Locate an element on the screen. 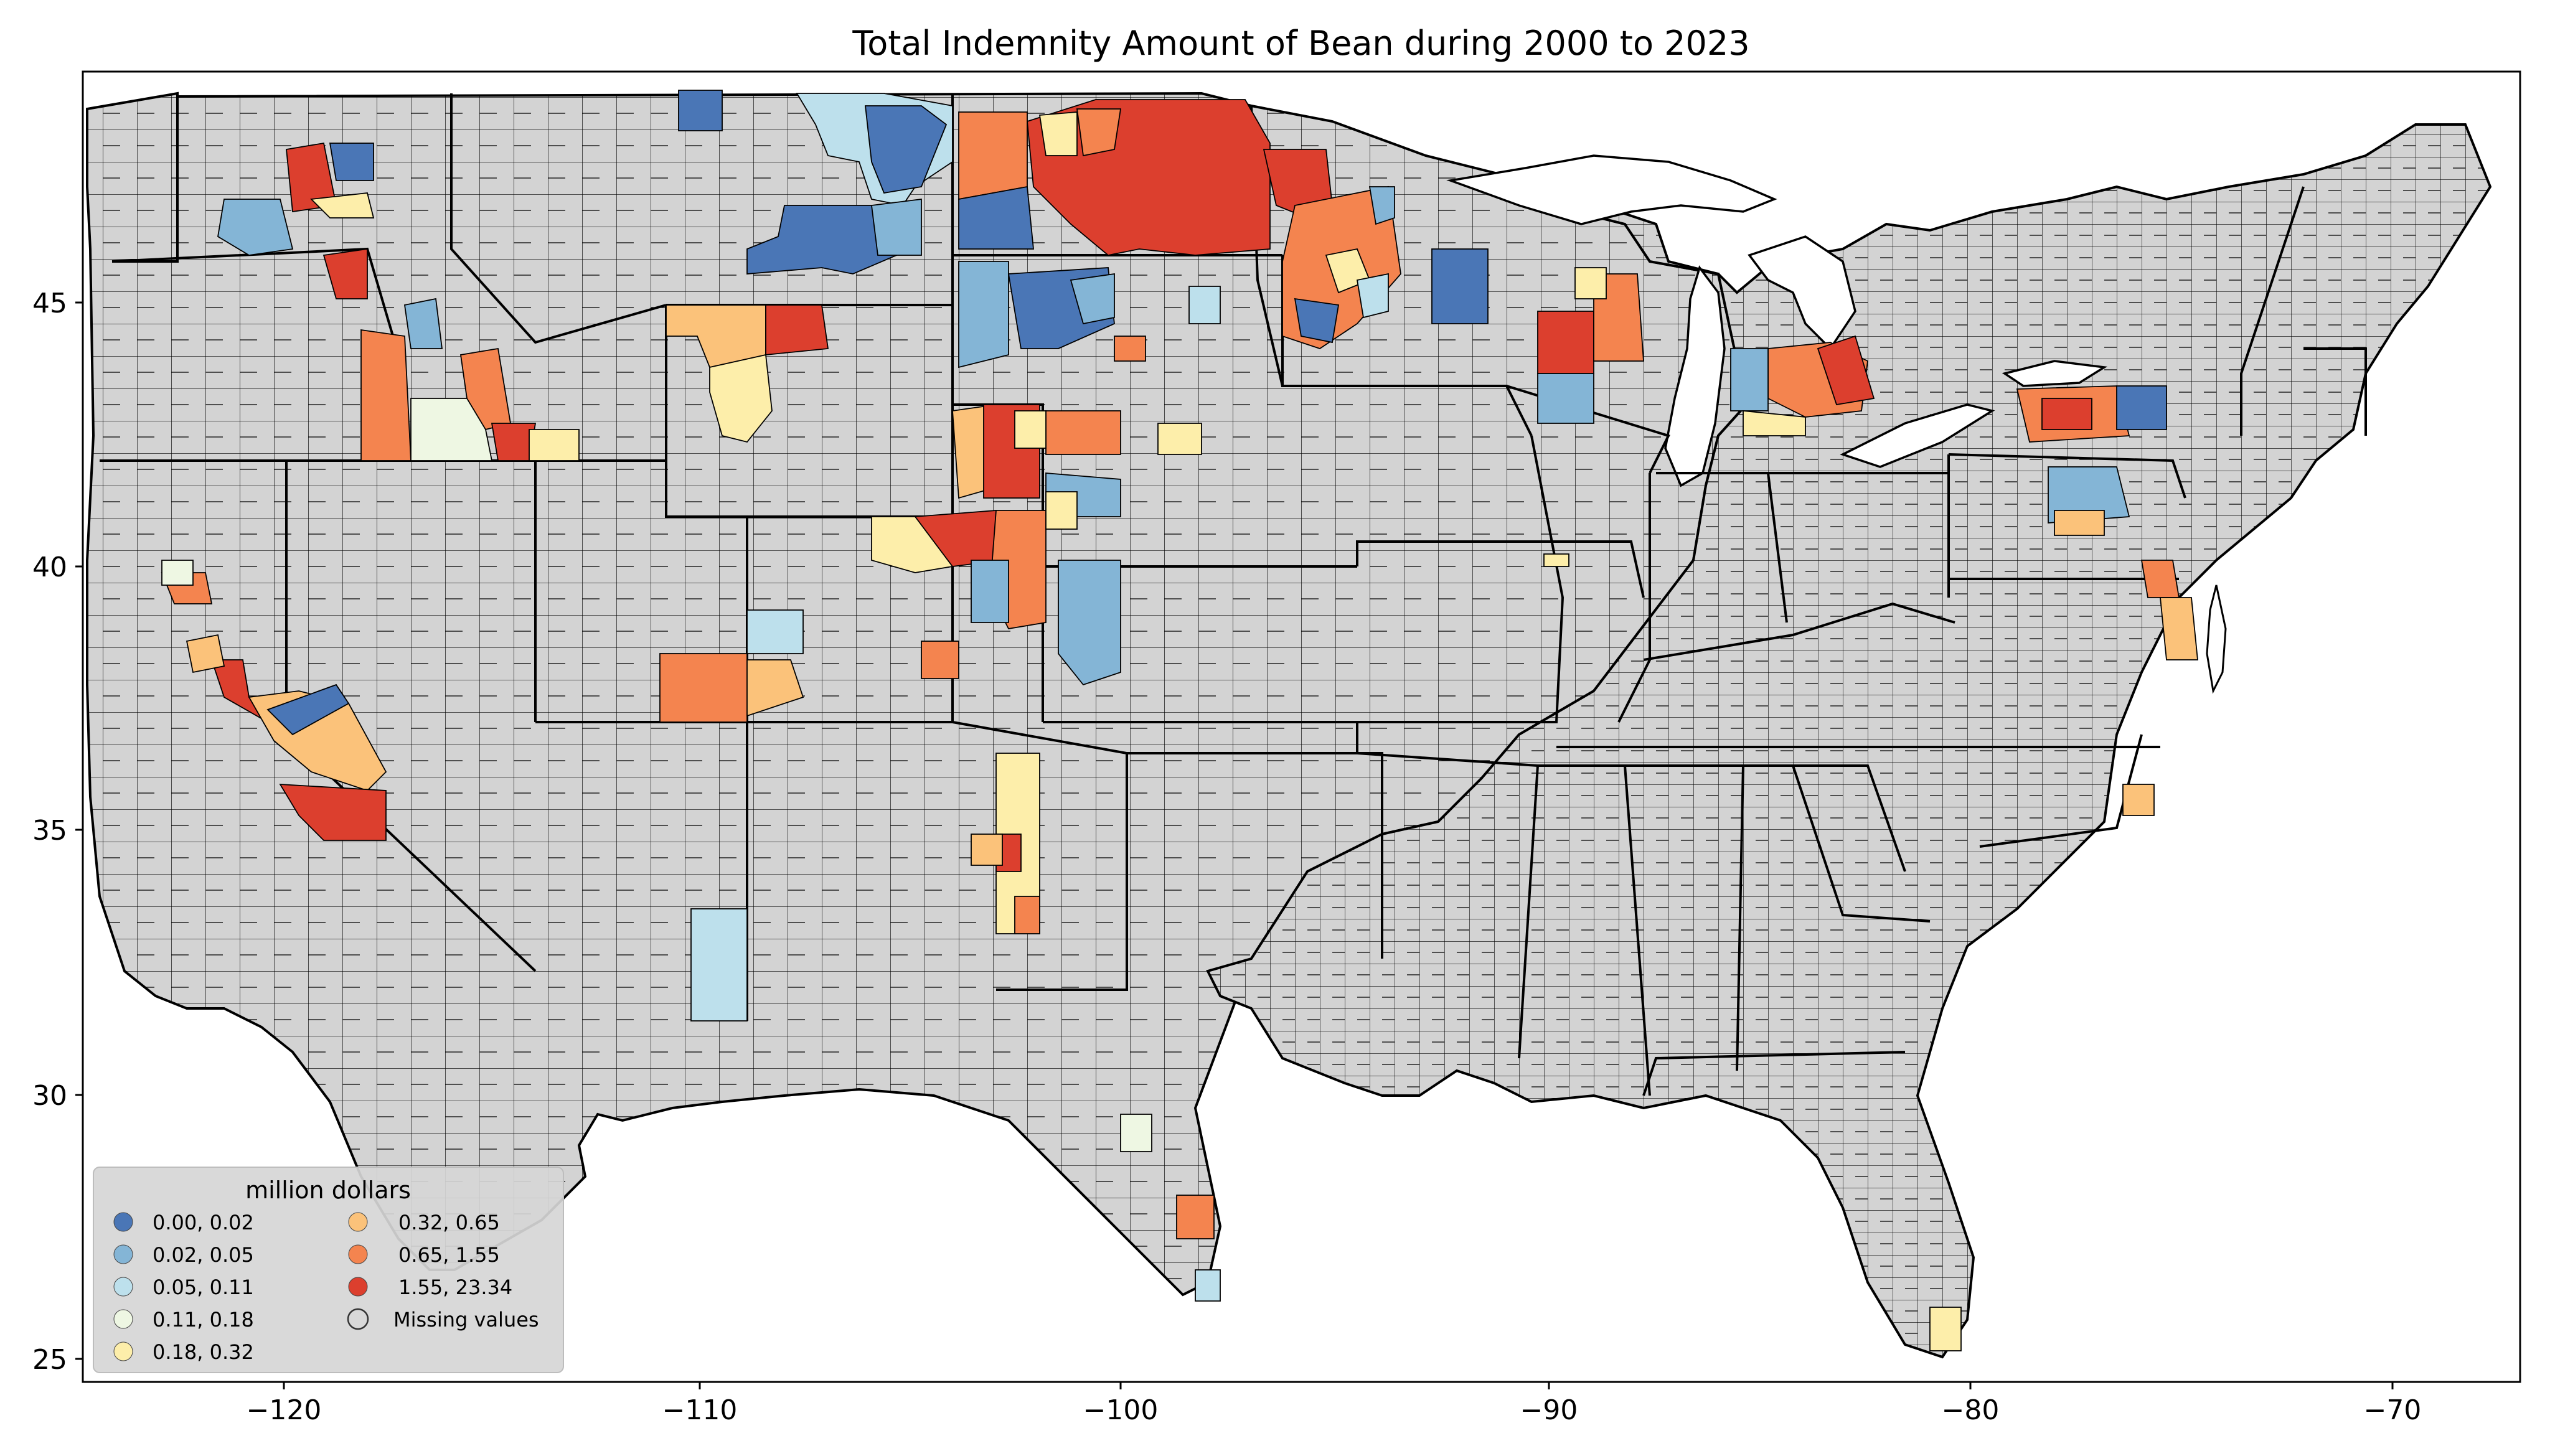 The image size is (2550, 1456). legend-entry: 0.65, 1.55 is located at coordinates (424, 1255).